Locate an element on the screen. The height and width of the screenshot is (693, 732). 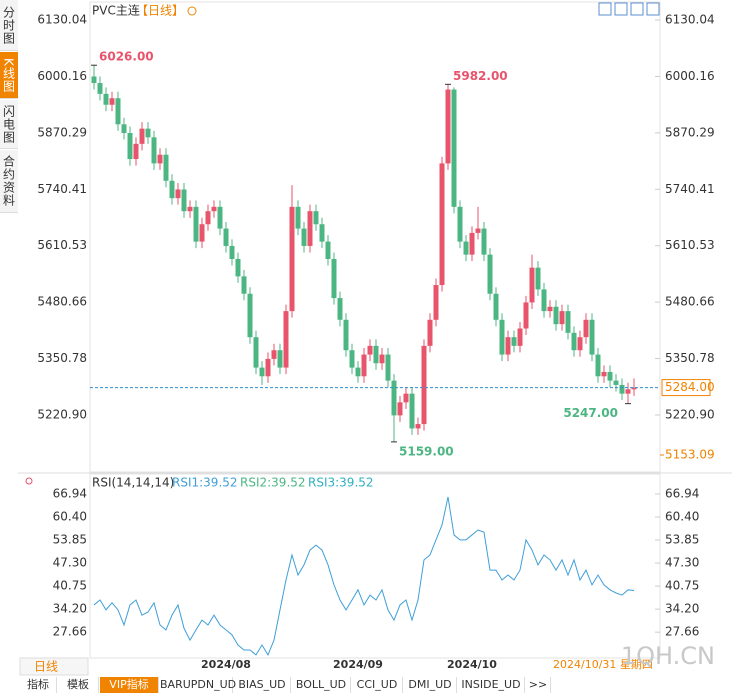
settings-icon is located at coordinates (29, 481).